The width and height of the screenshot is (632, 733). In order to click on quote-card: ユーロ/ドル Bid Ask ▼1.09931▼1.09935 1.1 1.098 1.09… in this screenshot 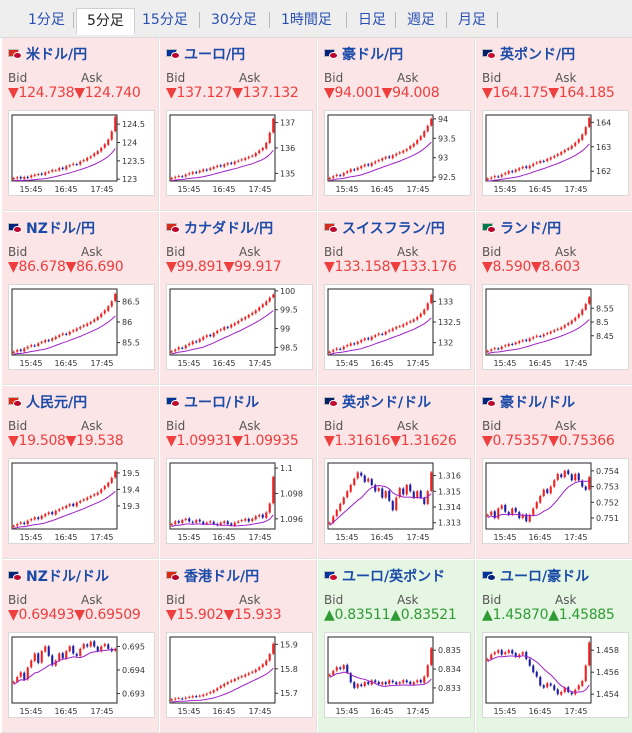, I will do `click(238, 472)`.